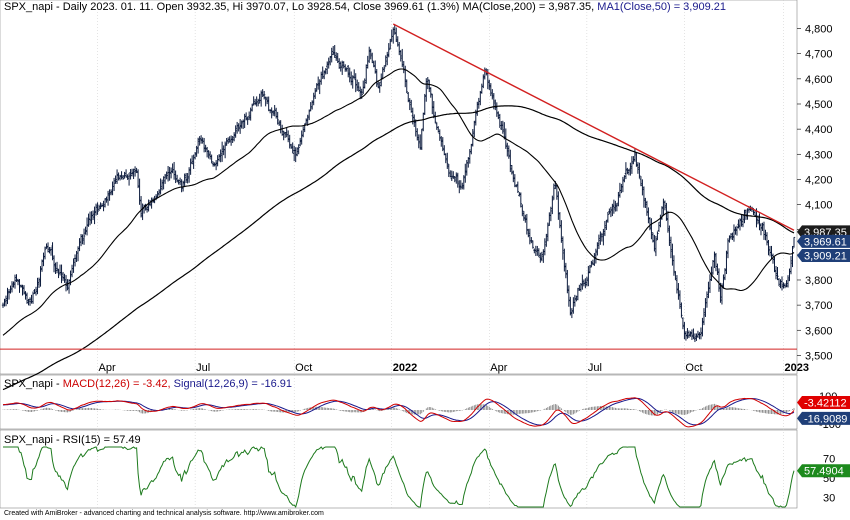  What do you see at coordinates (33, 384) in the screenshot?
I see `macd-header-prefix: SPX_napi -` at bounding box center [33, 384].